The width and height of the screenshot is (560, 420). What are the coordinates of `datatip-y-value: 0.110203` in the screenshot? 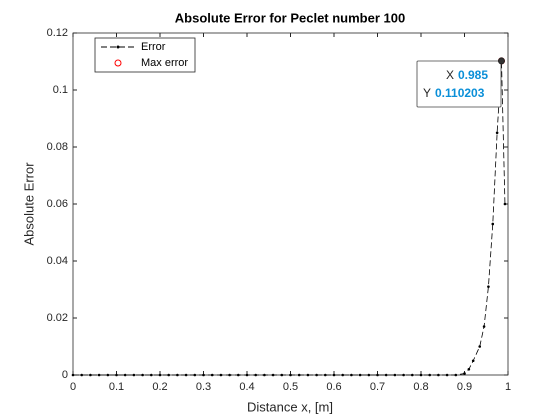 It's located at (460, 93).